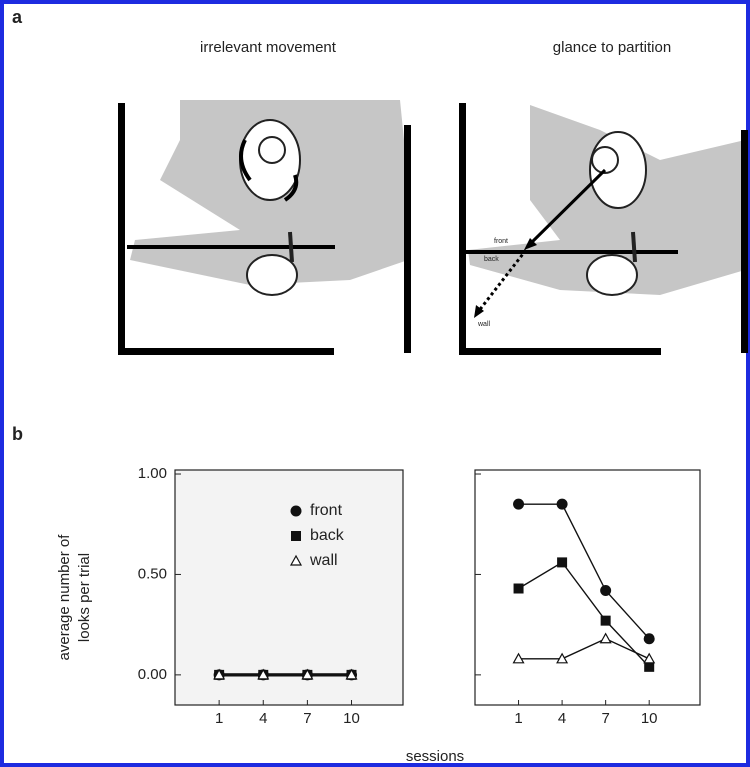 Image resolution: width=750 pixels, height=767 pixels. What do you see at coordinates (326, 510) in the screenshot?
I see `legend-label: front` at bounding box center [326, 510].